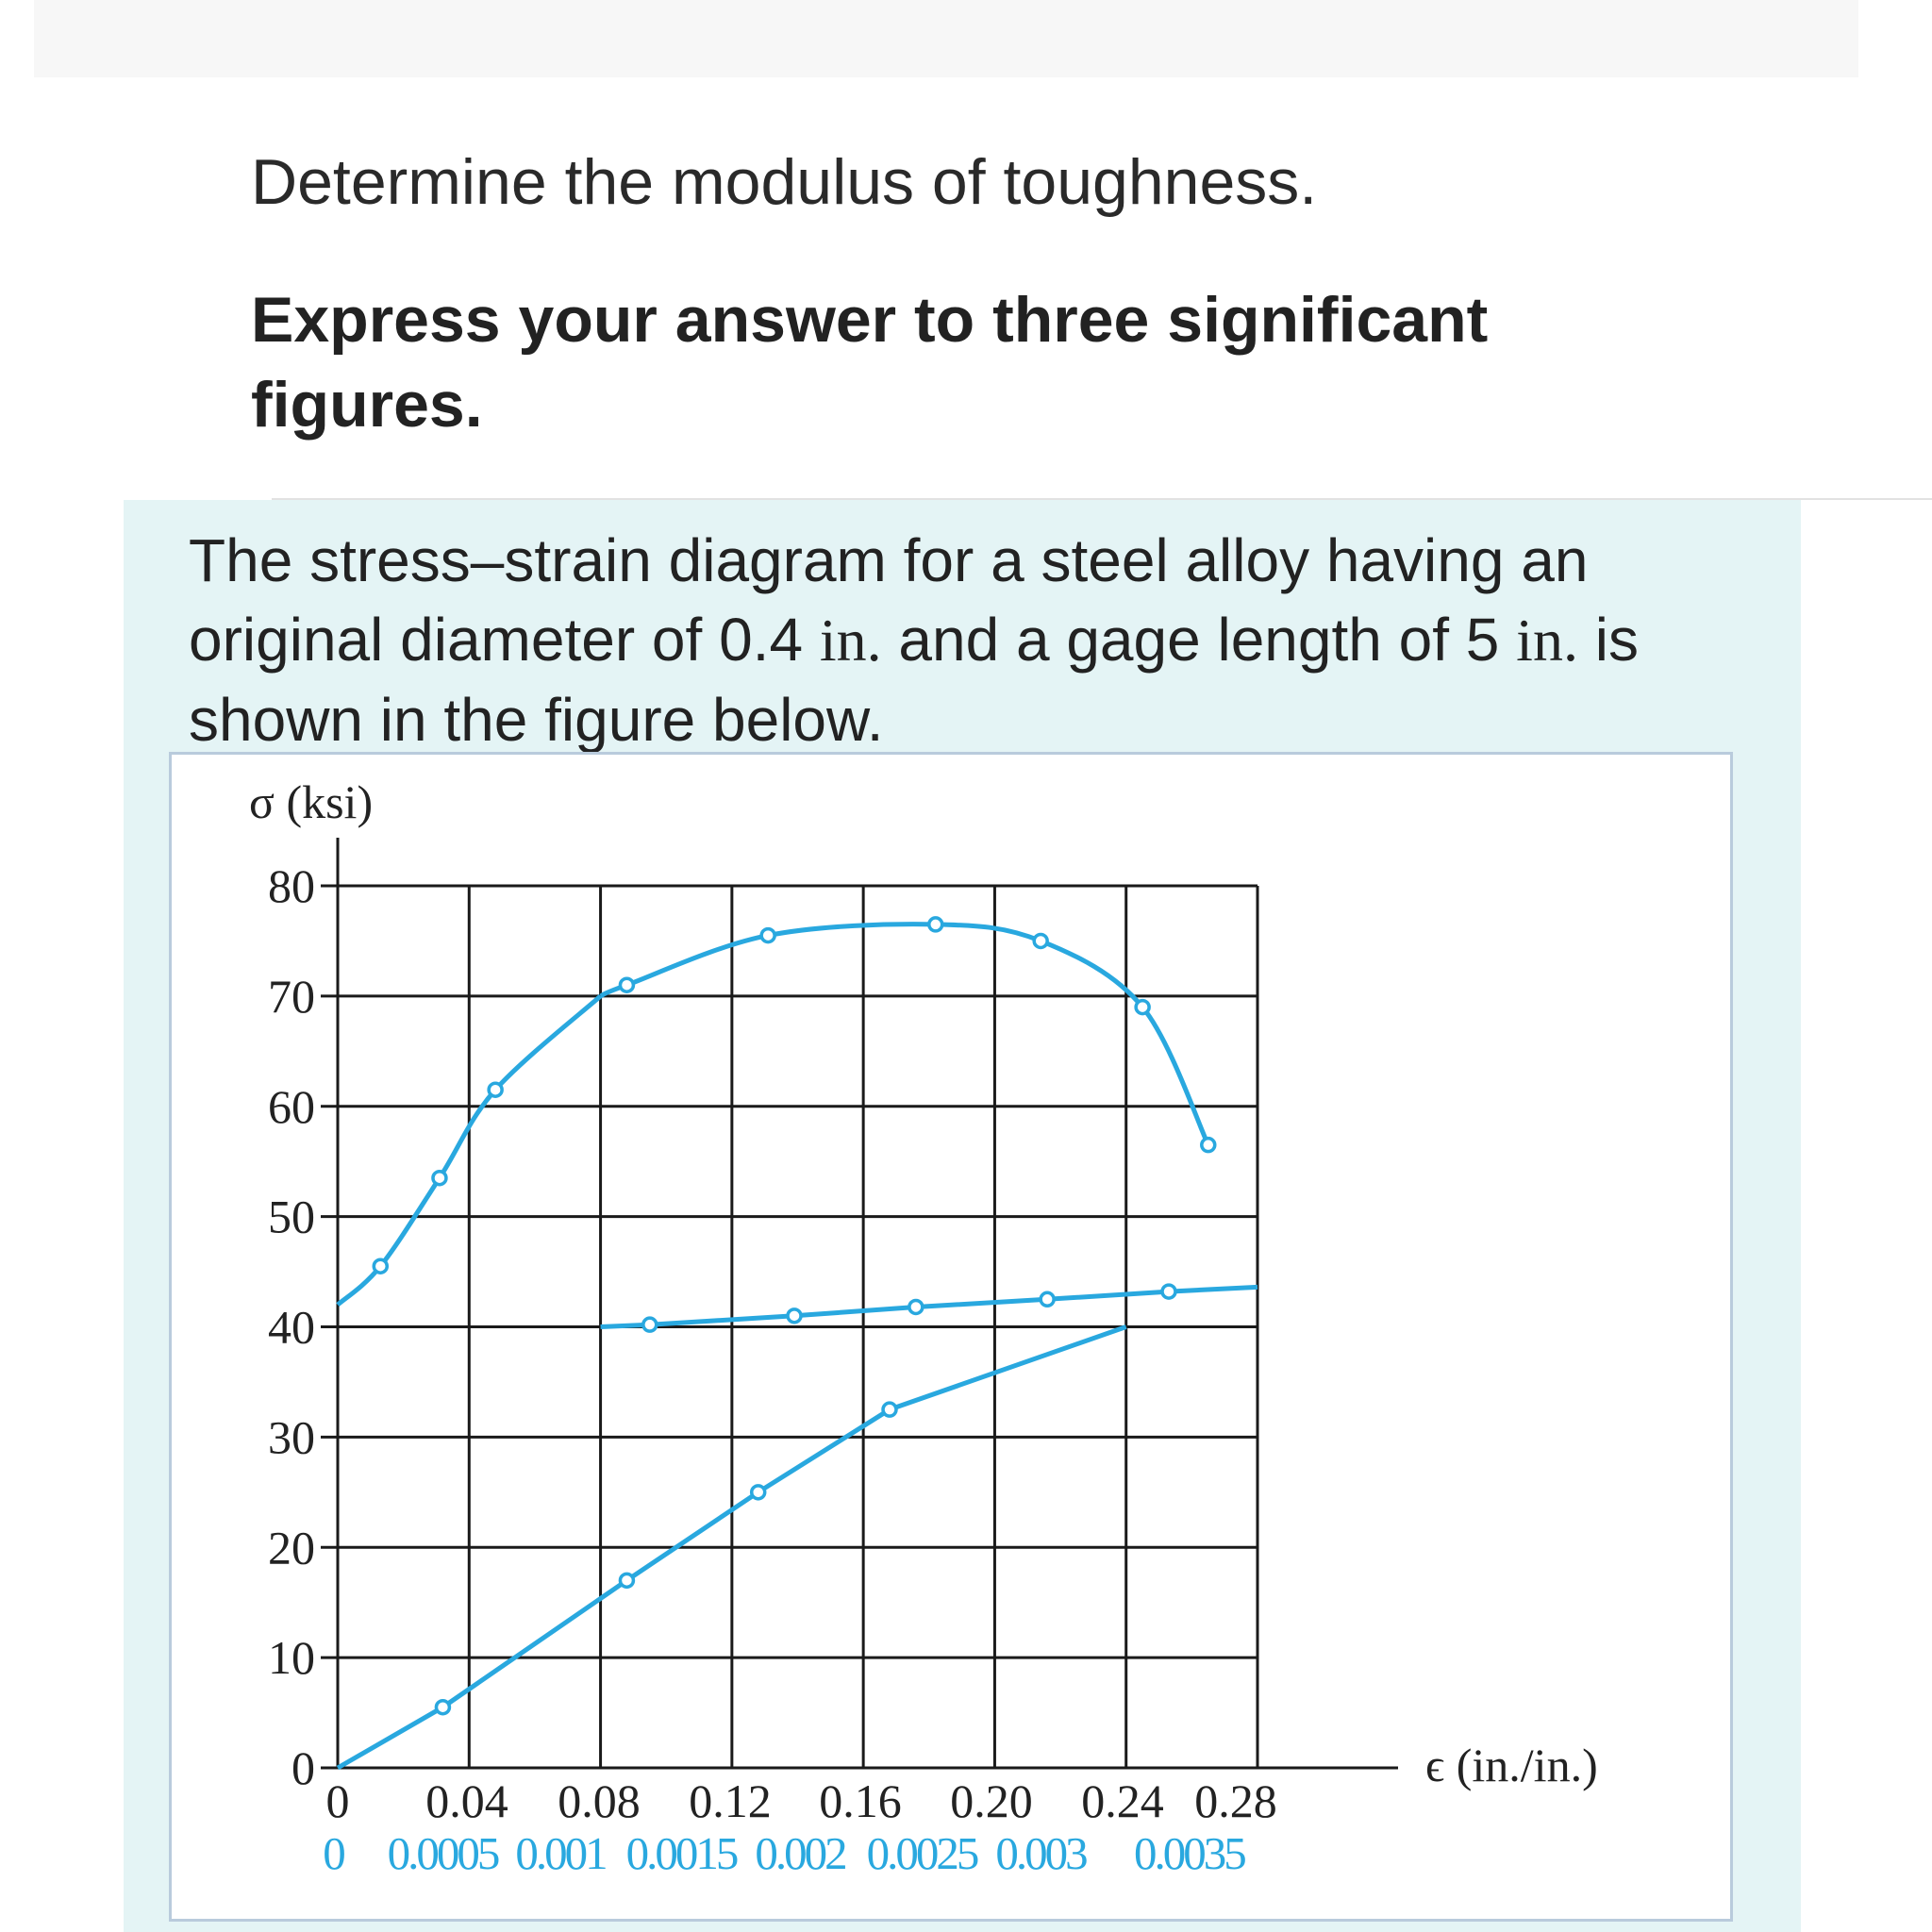  I want to click on x-tick-label-secondary: 0.0025, so click(922, 1853).